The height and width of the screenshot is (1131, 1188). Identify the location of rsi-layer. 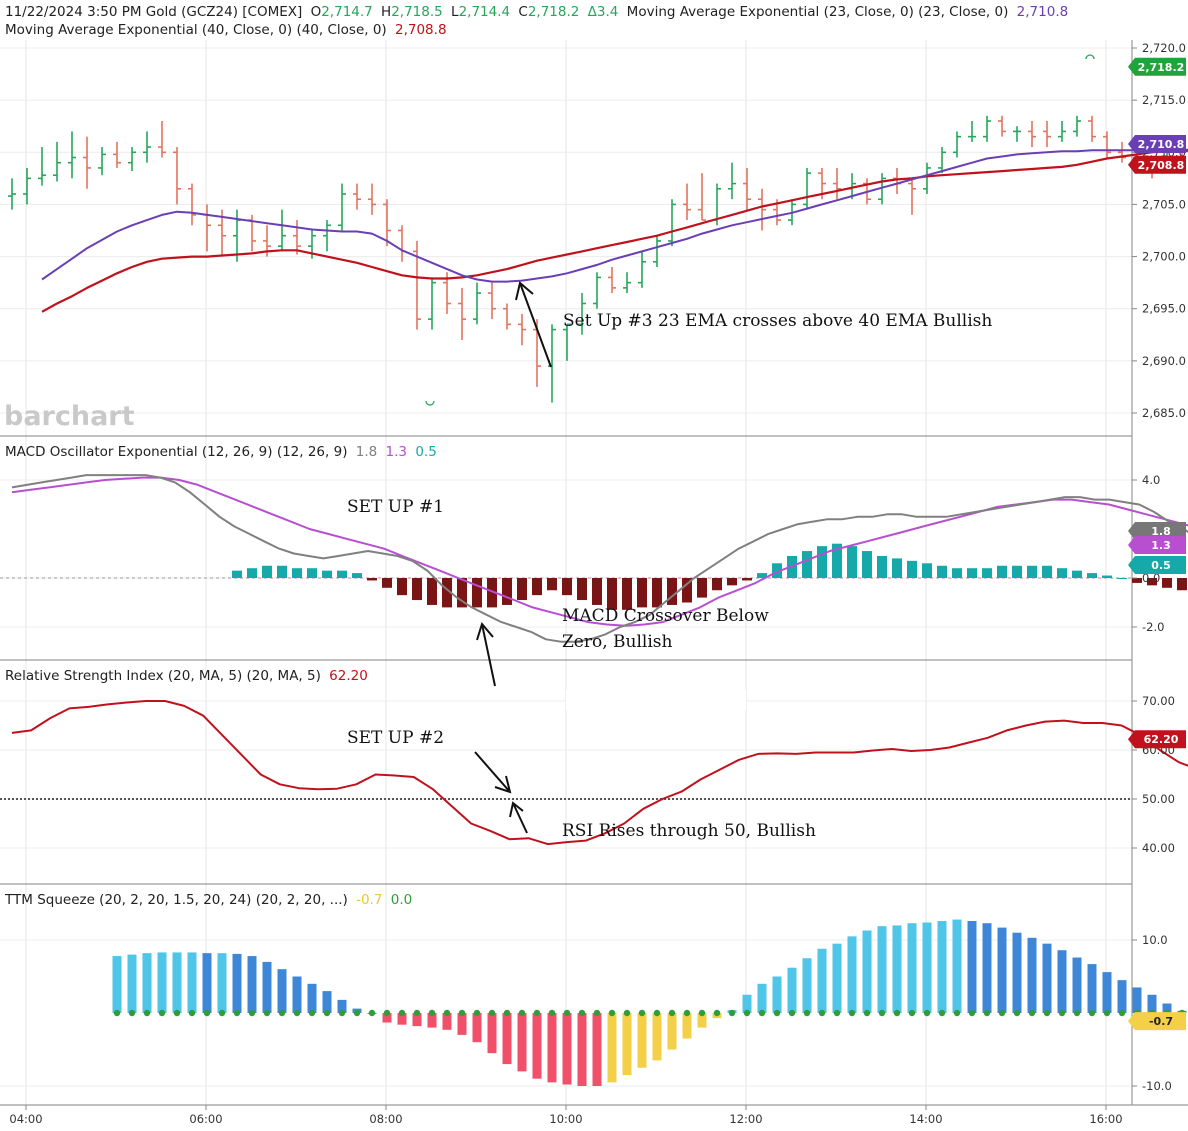
(594, 768).